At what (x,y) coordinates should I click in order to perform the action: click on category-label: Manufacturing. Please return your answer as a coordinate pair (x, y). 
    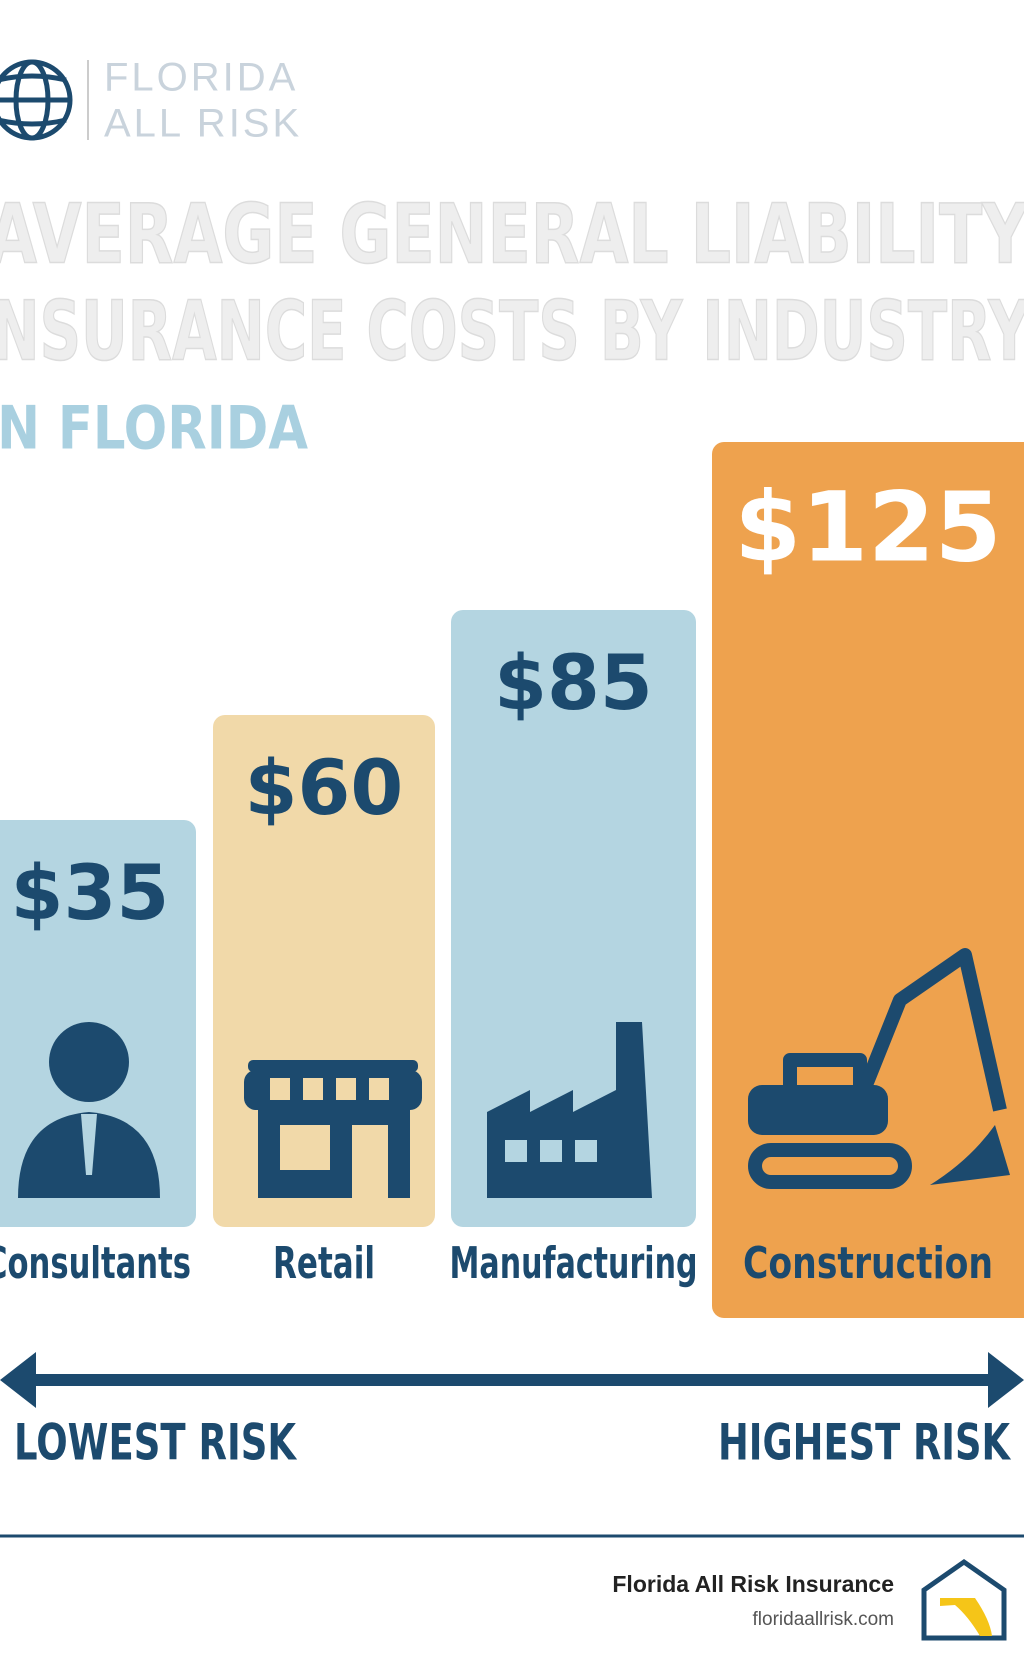
    Looking at the image, I should click on (574, 1263).